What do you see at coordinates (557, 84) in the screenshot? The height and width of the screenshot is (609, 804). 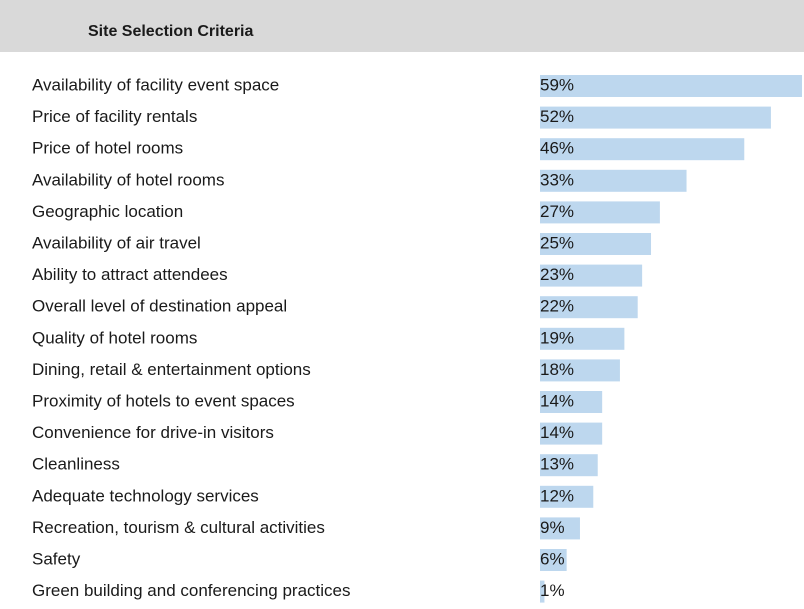 I see `value-label: 59%` at bounding box center [557, 84].